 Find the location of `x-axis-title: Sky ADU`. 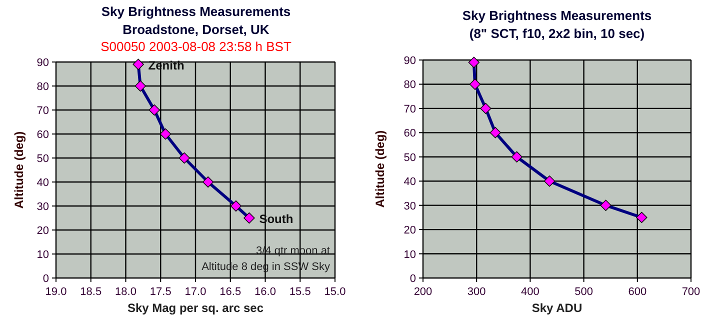

x-axis-title: Sky ADU is located at coordinates (557, 308).